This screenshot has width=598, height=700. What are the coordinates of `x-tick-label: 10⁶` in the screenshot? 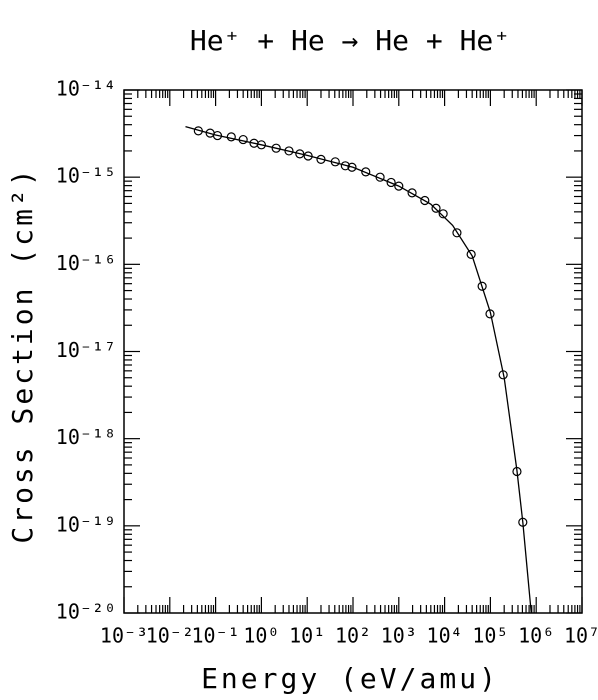 It's located at (536, 636).